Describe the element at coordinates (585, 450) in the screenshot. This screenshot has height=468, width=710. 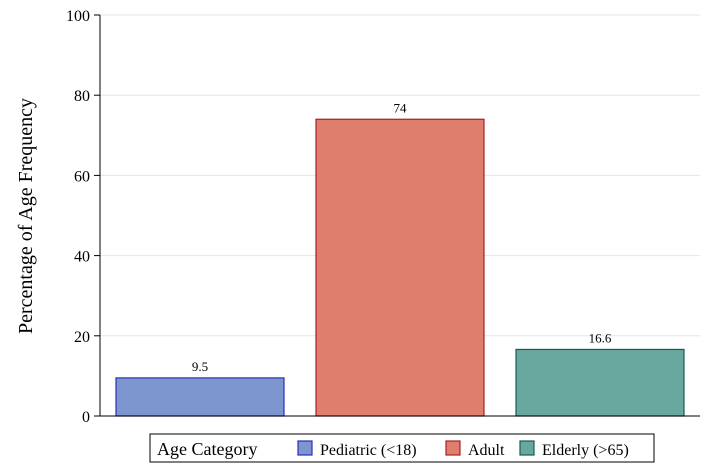
I see `legend-label-2: Elderly (>65)` at that location.